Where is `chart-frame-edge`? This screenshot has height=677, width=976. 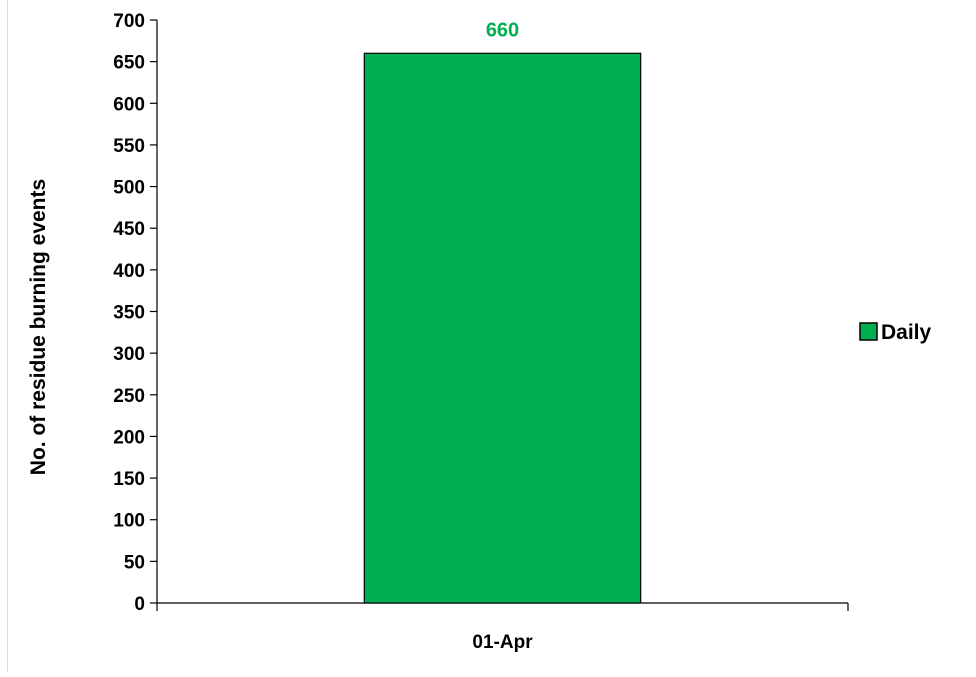 chart-frame-edge is located at coordinates (7, 336).